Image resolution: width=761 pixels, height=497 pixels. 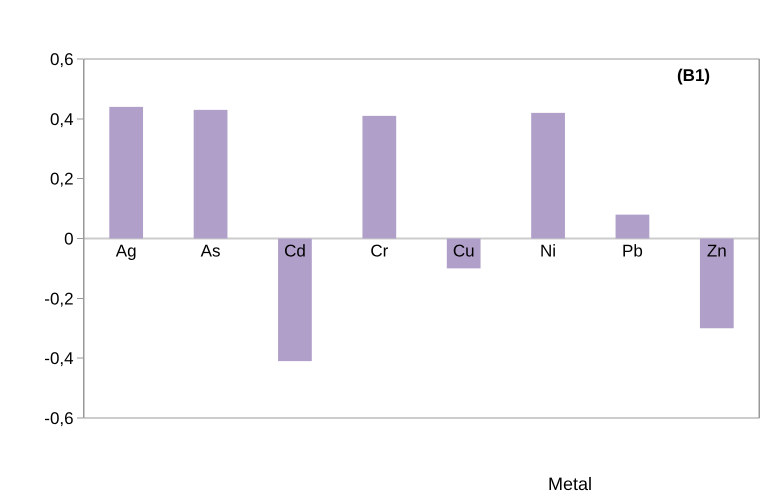 I want to click on chart-title: (B1), so click(x=693, y=75).